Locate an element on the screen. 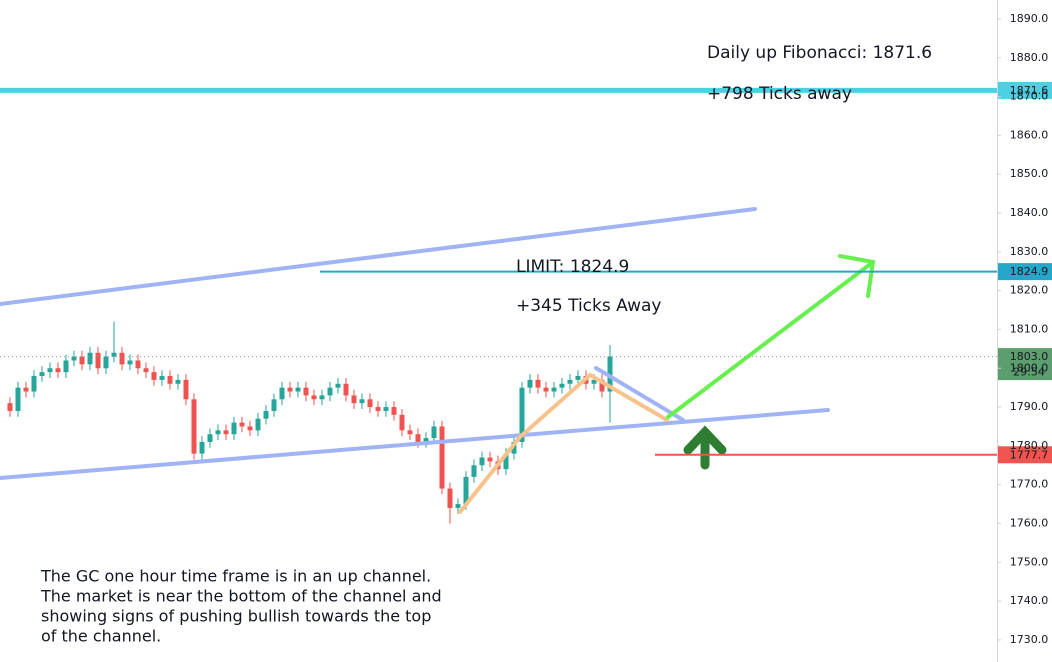 This screenshot has width=1052, height=662. price-label: 1871.6 is located at coordinates (1029, 90).